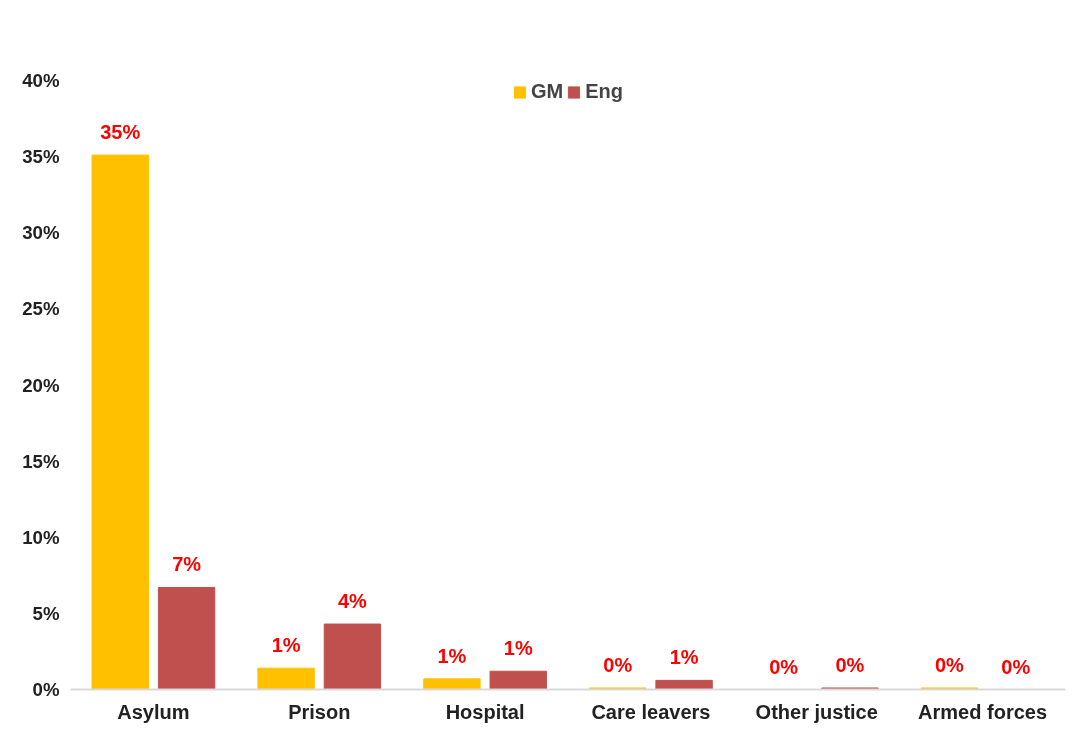  Describe the element at coordinates (983, 711) in the screenshot. I see `x-tick-label: Armed forces` at that location.